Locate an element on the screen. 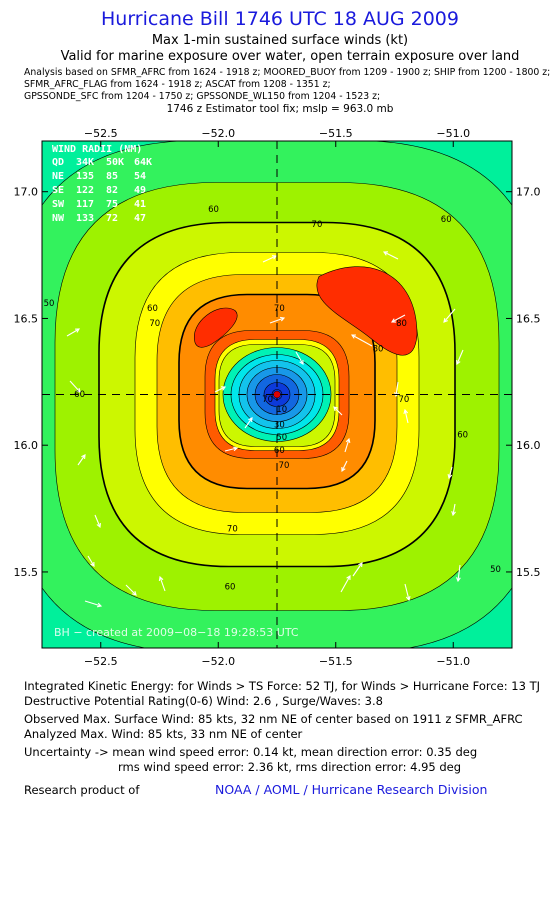 The width and height of the screenshot is (560, 915). lat-label-left-1: 16.0 is located at coordinates (26, 445).